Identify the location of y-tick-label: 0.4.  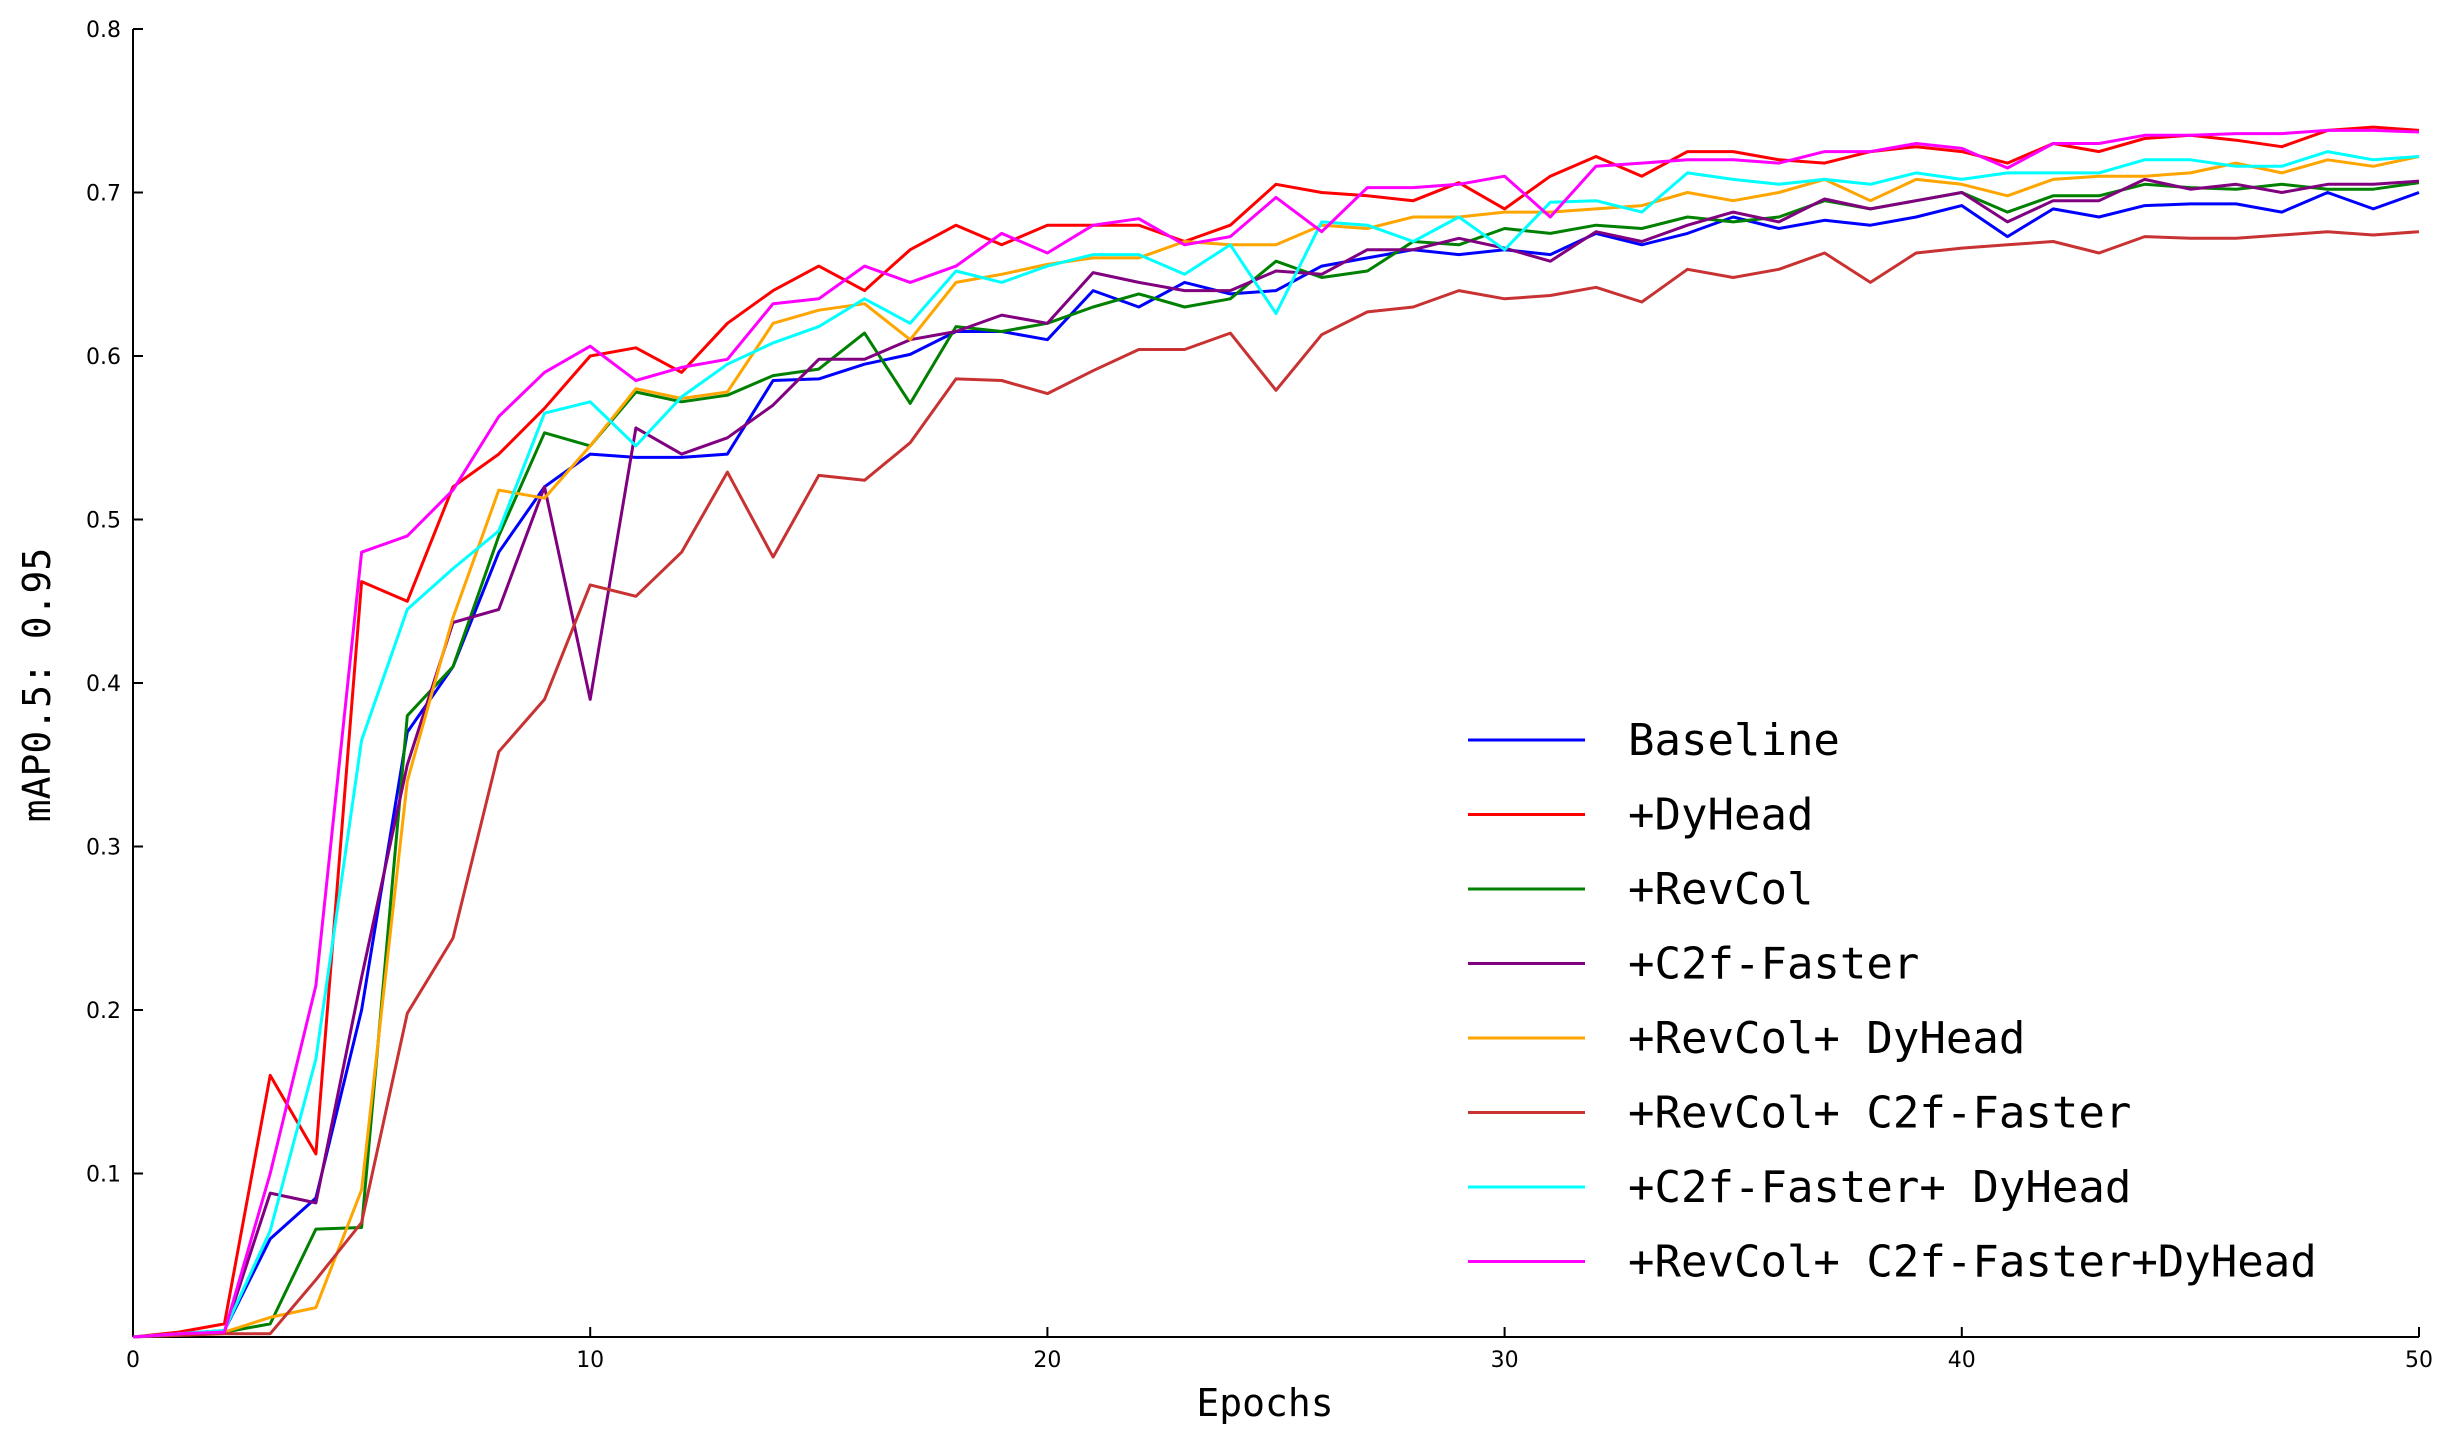
(103, 684).